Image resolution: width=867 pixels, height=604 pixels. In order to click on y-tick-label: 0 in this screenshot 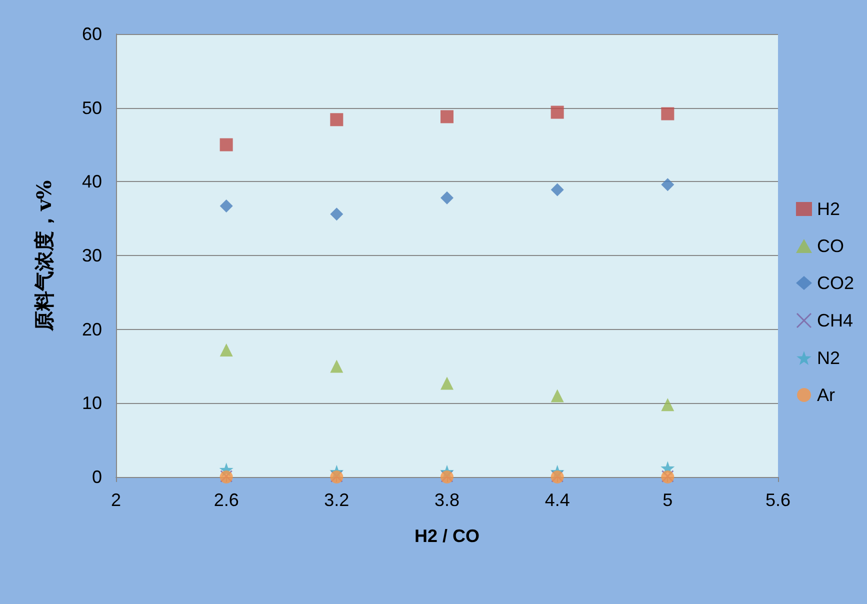, I will do `click(97, 477)`.